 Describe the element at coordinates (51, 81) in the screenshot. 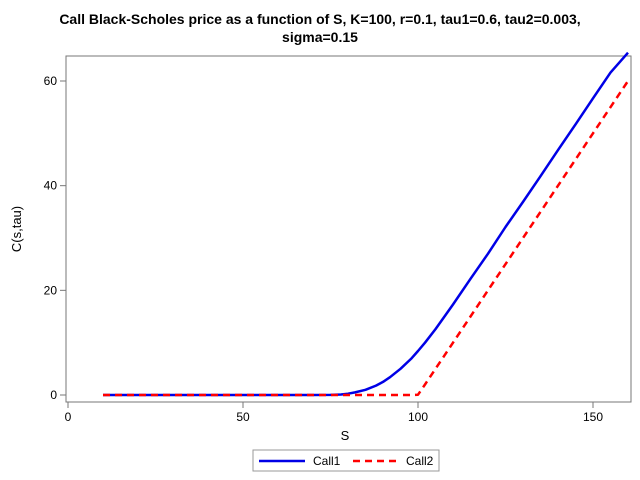

I see `y-tick-label: 60` at that location.